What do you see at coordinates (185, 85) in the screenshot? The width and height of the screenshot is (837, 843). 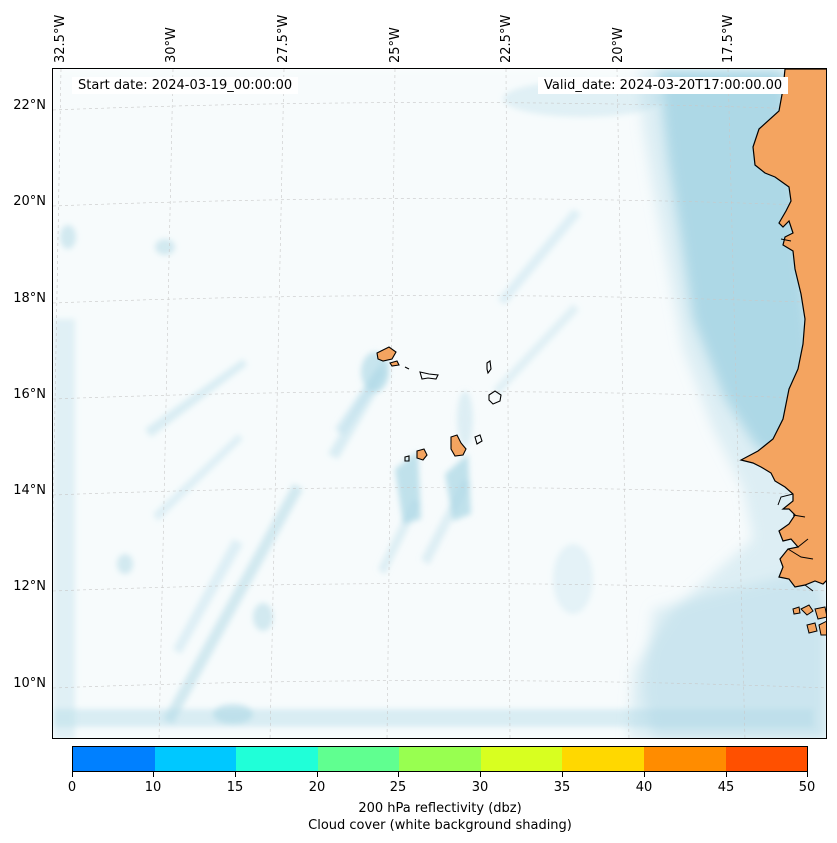 I see `start-date-label: Start date: 2024-03-19_00:00:00` at bounding box center [185, 85].